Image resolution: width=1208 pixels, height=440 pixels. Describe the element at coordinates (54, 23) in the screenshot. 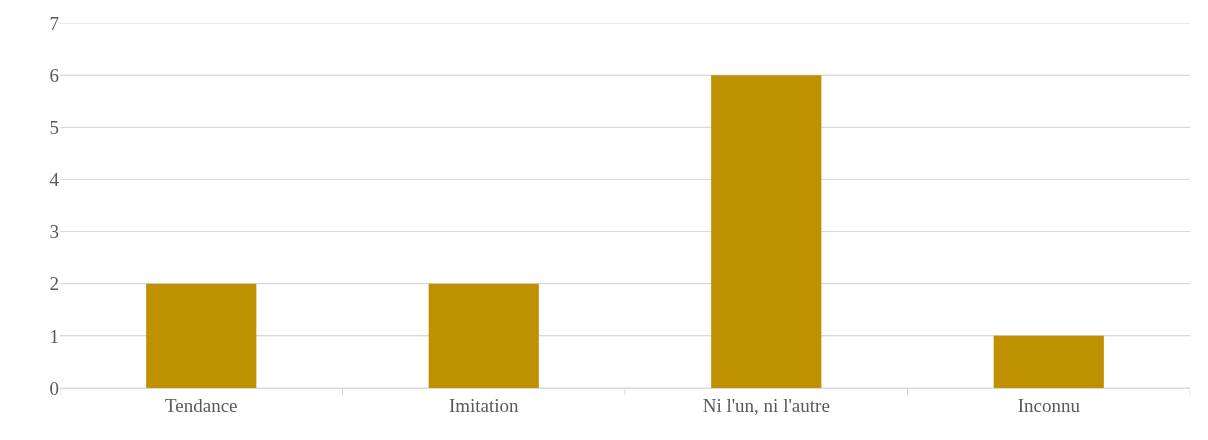

I see `y-tick-label: 7` at that location.